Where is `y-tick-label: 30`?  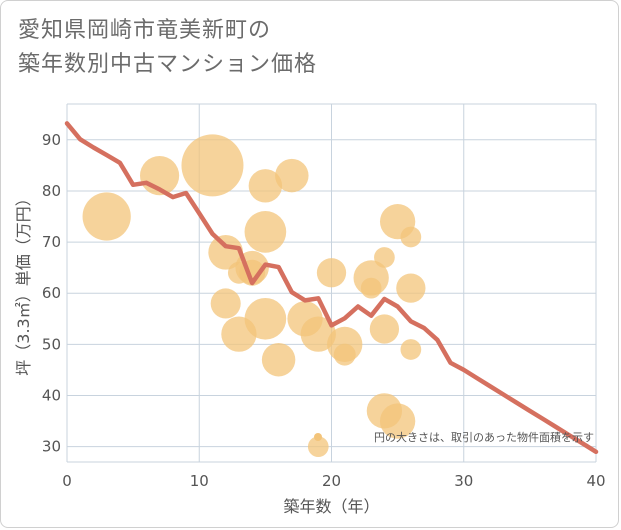 y-tick-label: 30 is located at coordinates (51, 447).